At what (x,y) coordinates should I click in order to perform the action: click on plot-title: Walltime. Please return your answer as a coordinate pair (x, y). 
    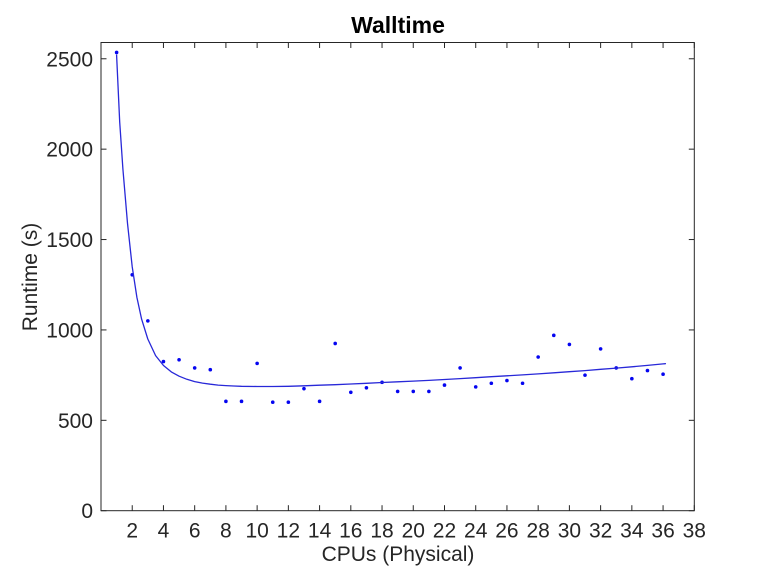
    Looking at the image, I should click on (398, 25).